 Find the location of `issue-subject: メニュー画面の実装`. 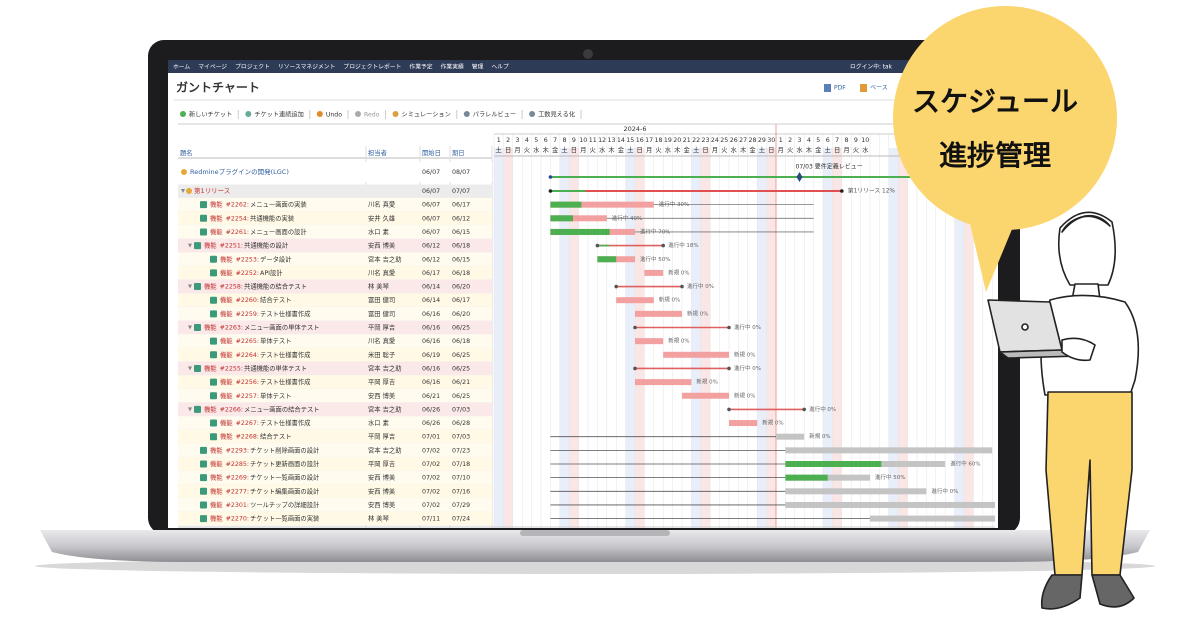

issue-subject: メニュー画面の実装 is located at coordinates (278, 204).